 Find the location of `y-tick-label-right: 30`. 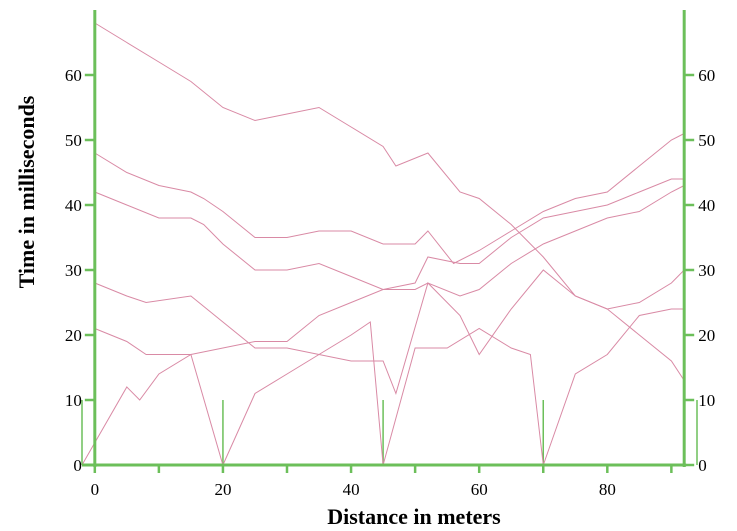

y-tick-label-right: 30 is located at coordinates (706, 270).